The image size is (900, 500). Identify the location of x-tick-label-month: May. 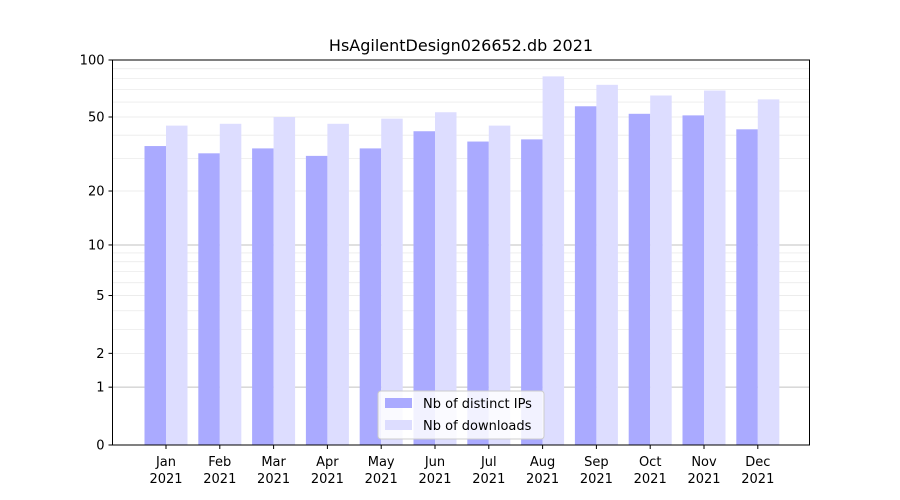
(381, 462).